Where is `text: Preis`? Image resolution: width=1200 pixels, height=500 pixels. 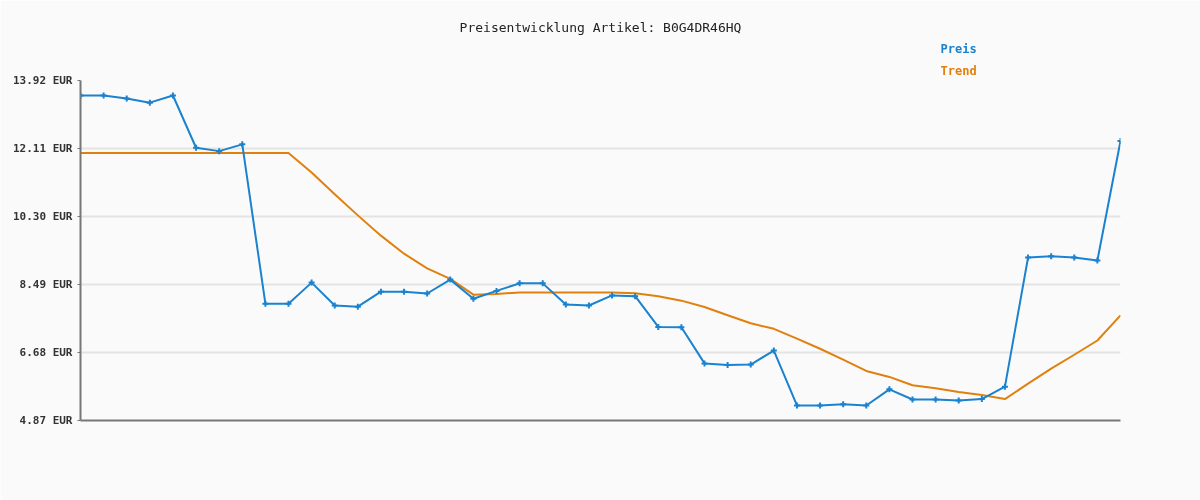 text: Preis is located at coordinates (958, 48).